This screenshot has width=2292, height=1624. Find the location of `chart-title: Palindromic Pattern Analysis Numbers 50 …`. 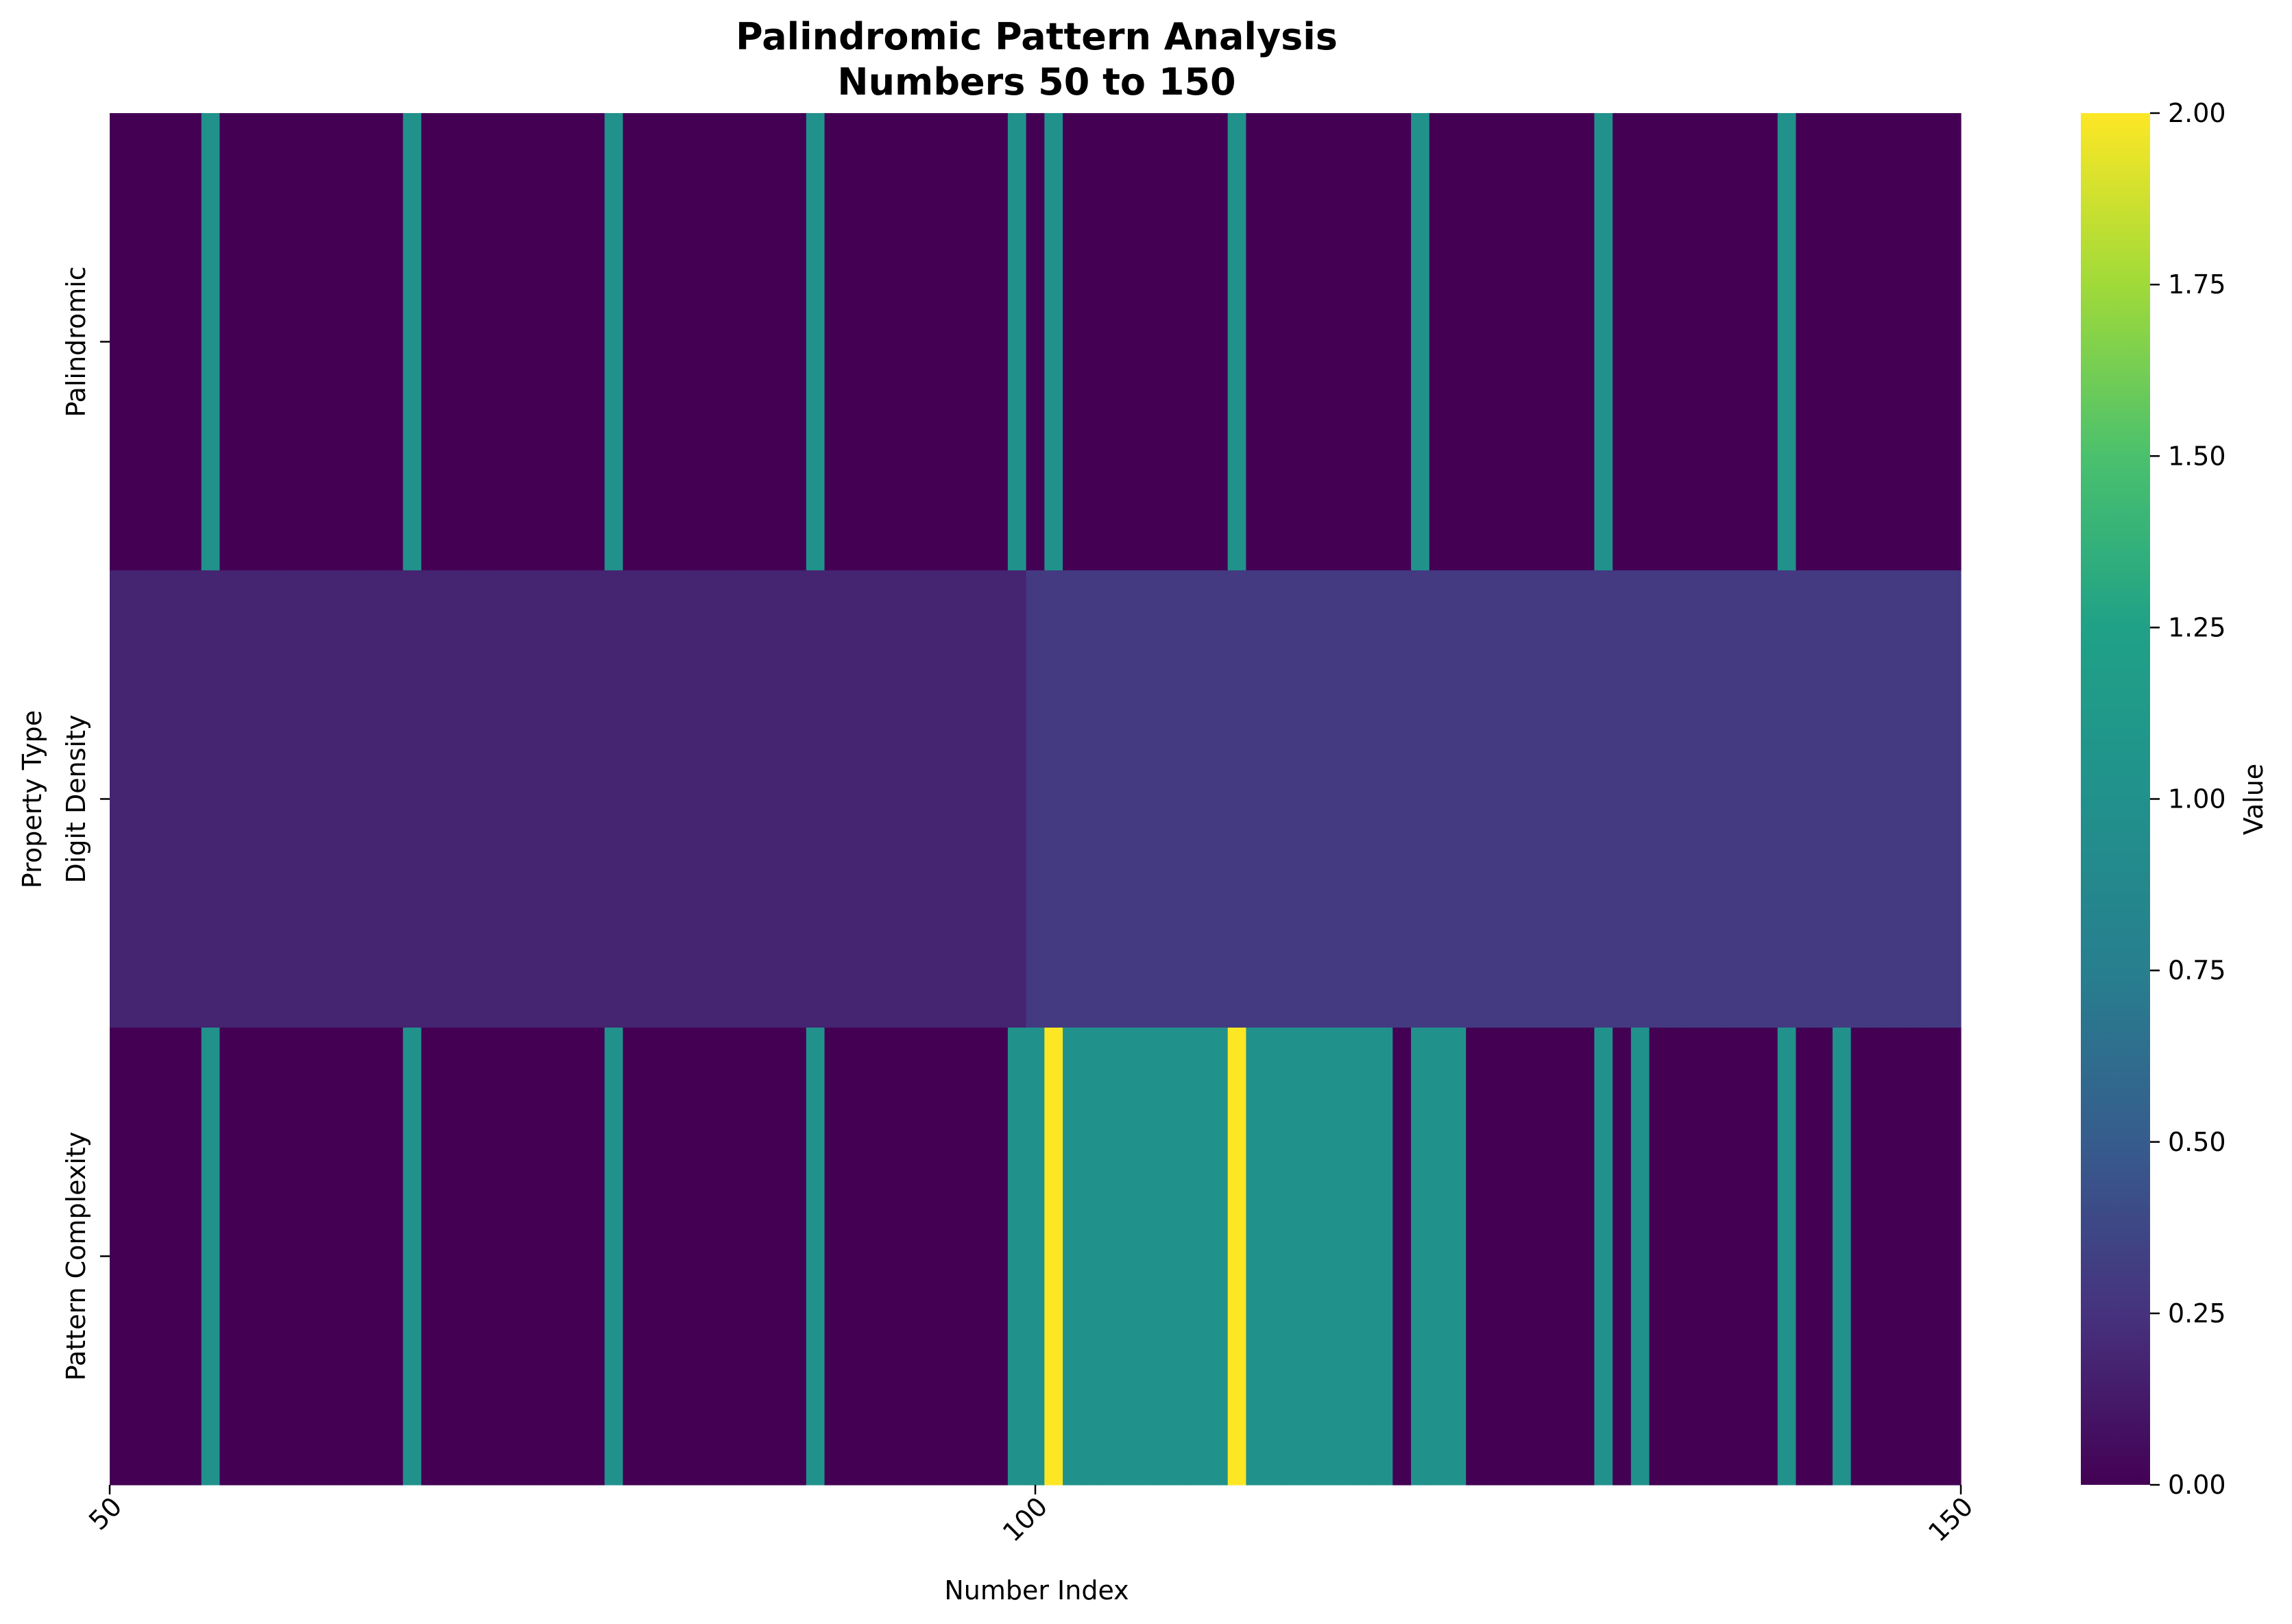

chart-title: Palindromic Pattern Analysis Numbers 50 … is located at coordinates (1037, 59).